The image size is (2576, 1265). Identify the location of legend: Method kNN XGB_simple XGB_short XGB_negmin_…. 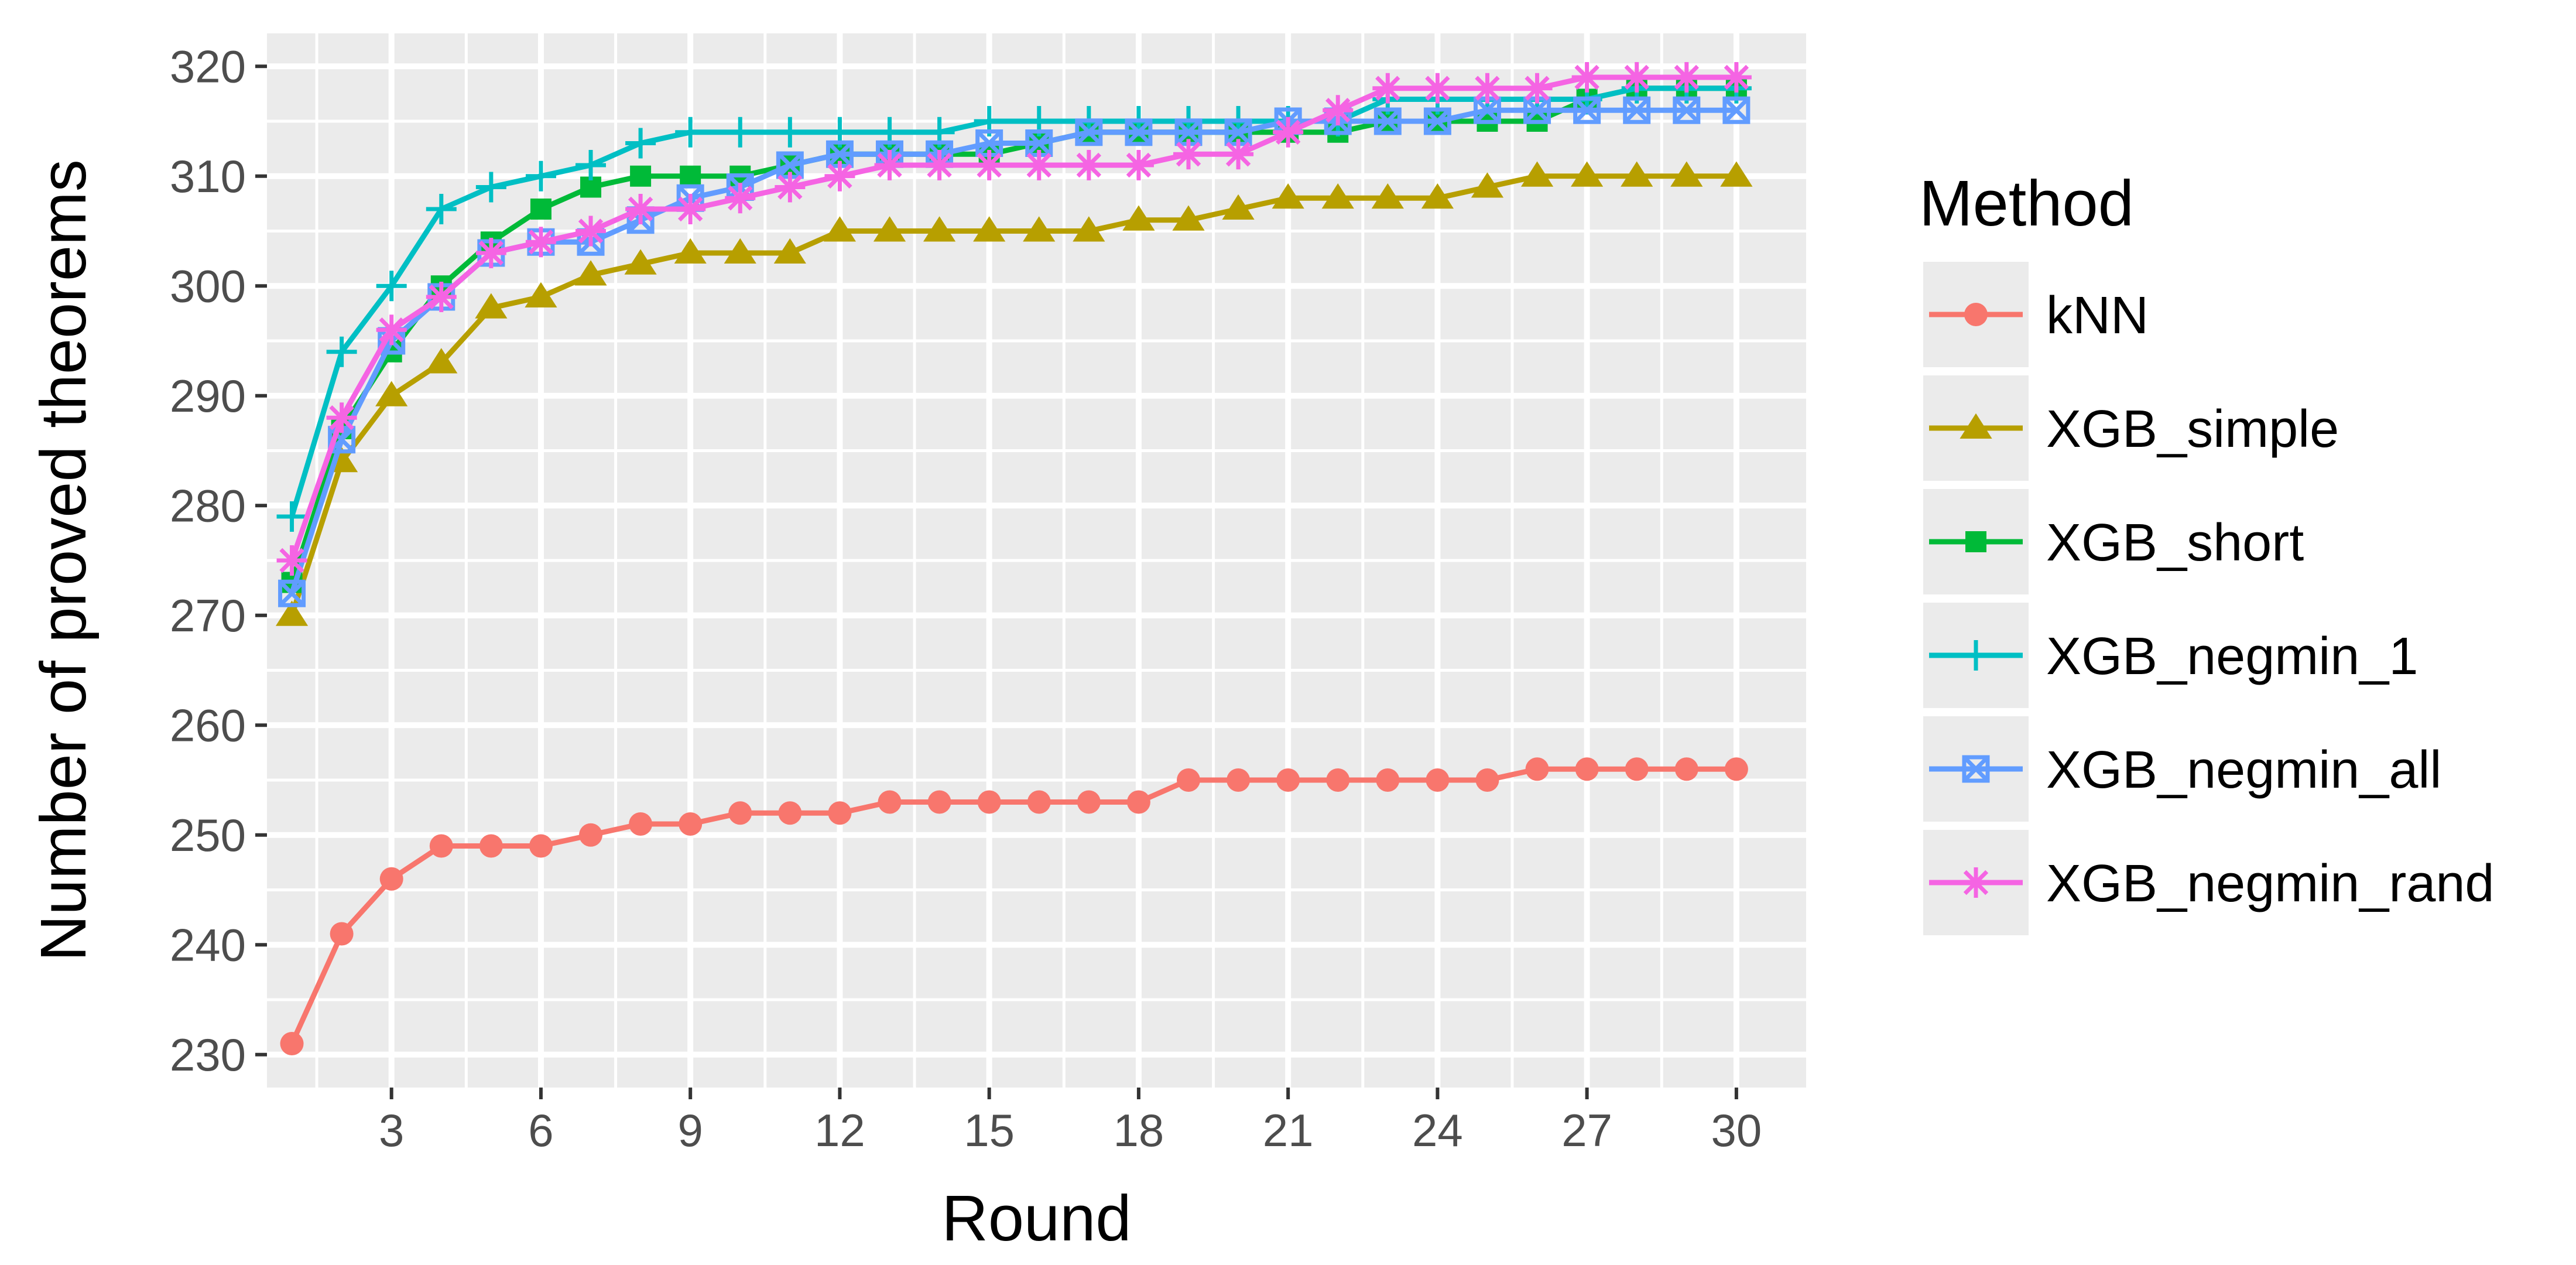
(2206, 551).